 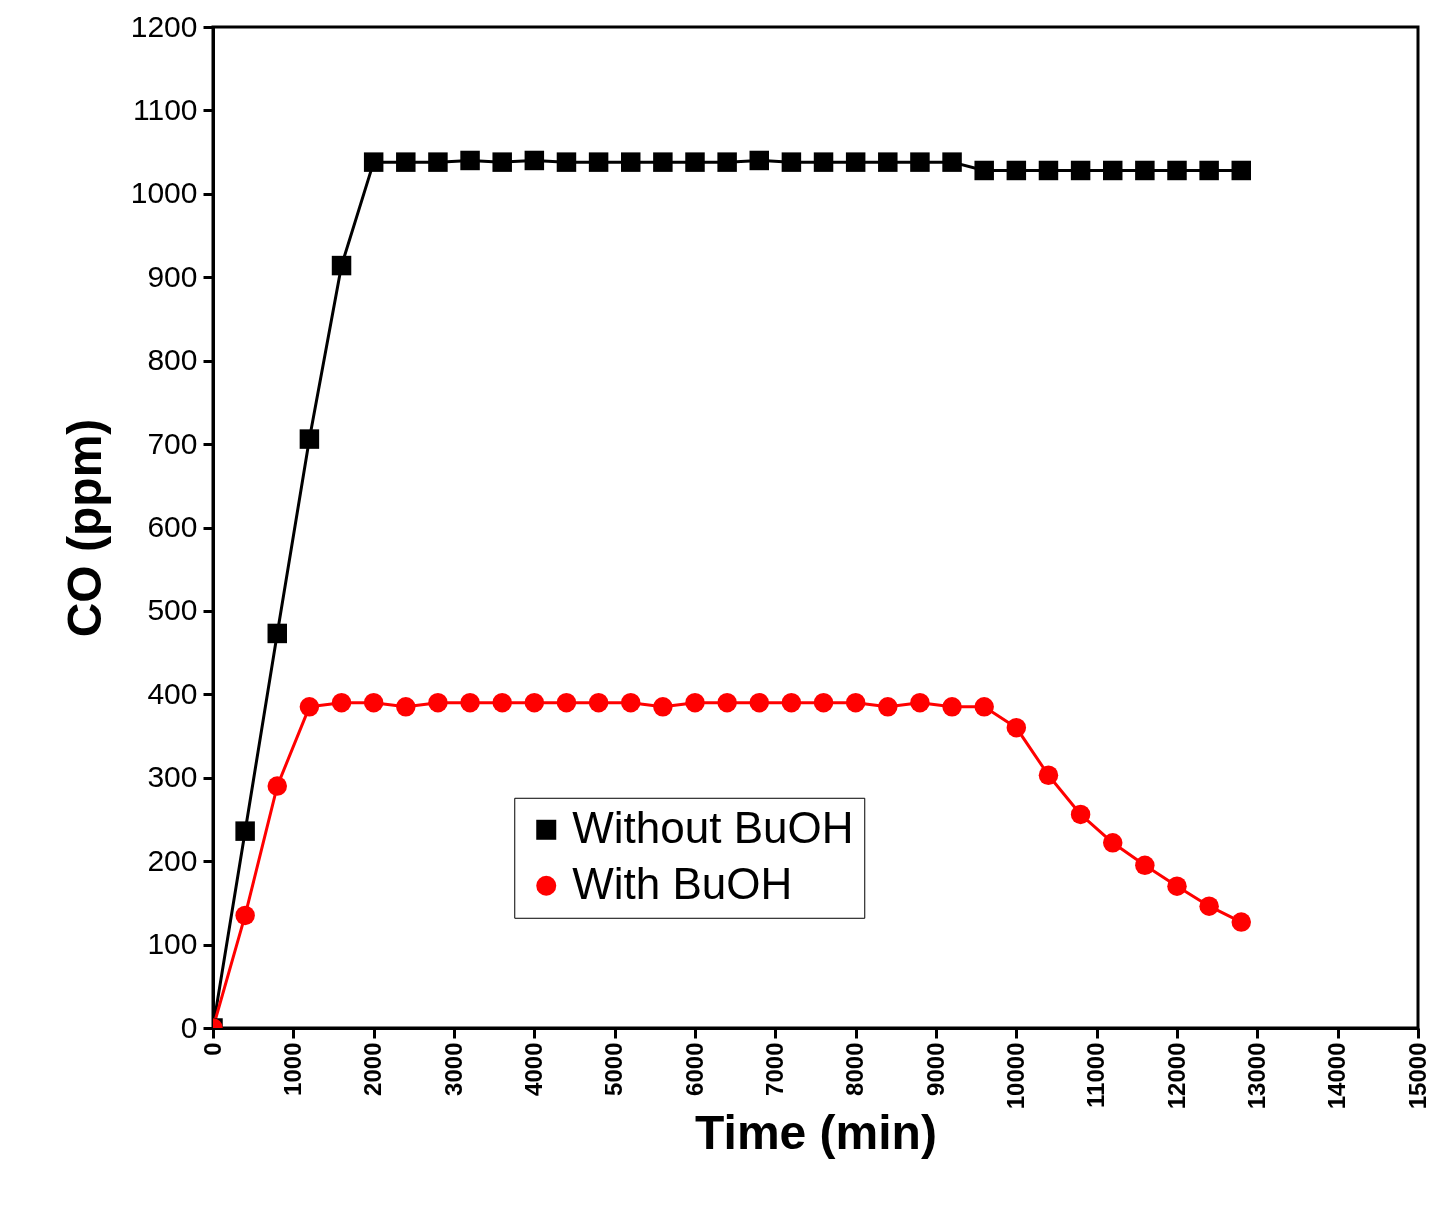 What do you see at coordinates (816, 1133) in the screenshot?
I see `x-axis-title: Time (min)` at bounding box center [816, 1133].